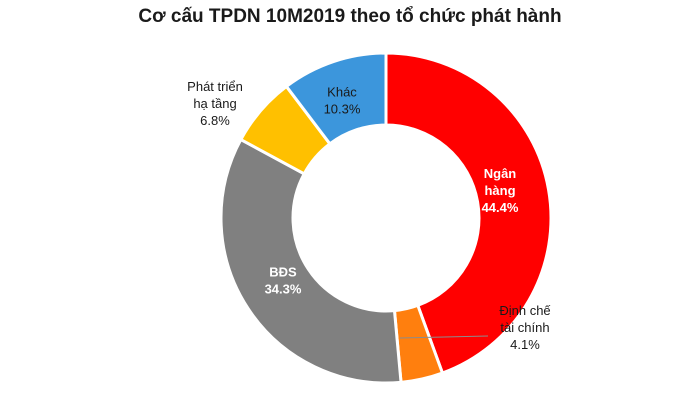 Image resolution: width=700 pixels, height=400 pixels. What do you see at coordinates (283, 289) in the screenshot?
I see `value-label-bds: 34.3%` at bounding box center [283, 289].